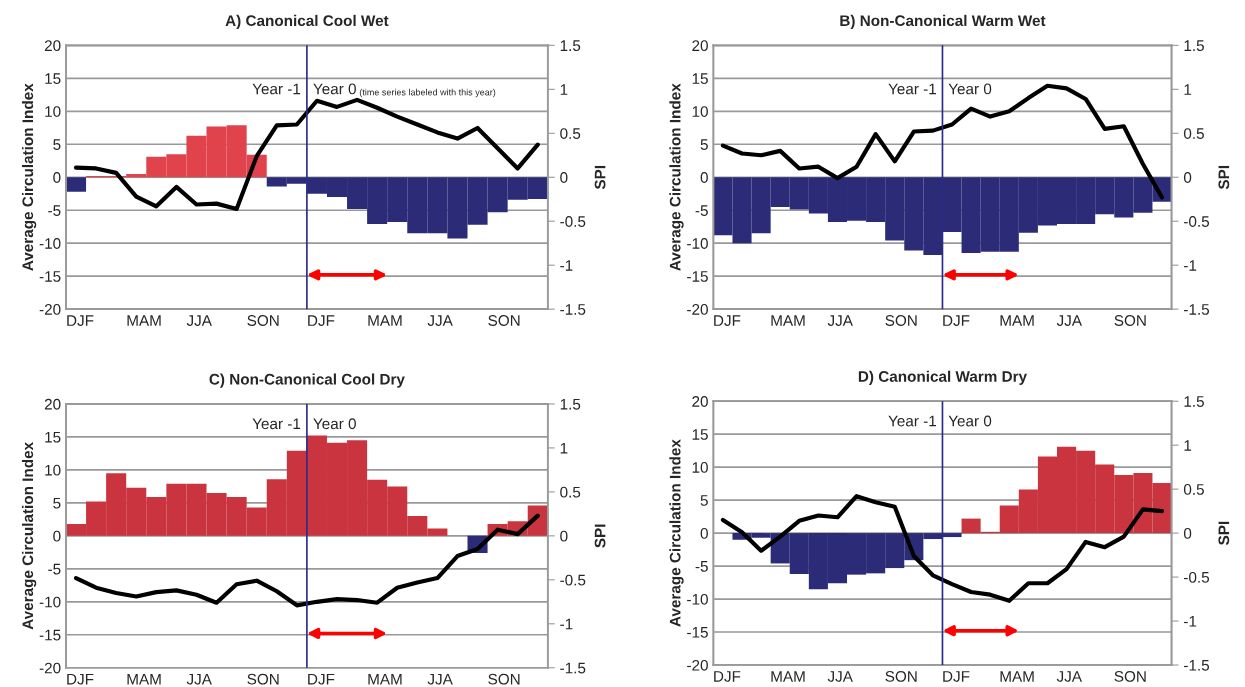 This screenshot has width=1245, height=687. I want to click on chart-title: C) Non-Canonical Cool Dry, so click(307, 380).